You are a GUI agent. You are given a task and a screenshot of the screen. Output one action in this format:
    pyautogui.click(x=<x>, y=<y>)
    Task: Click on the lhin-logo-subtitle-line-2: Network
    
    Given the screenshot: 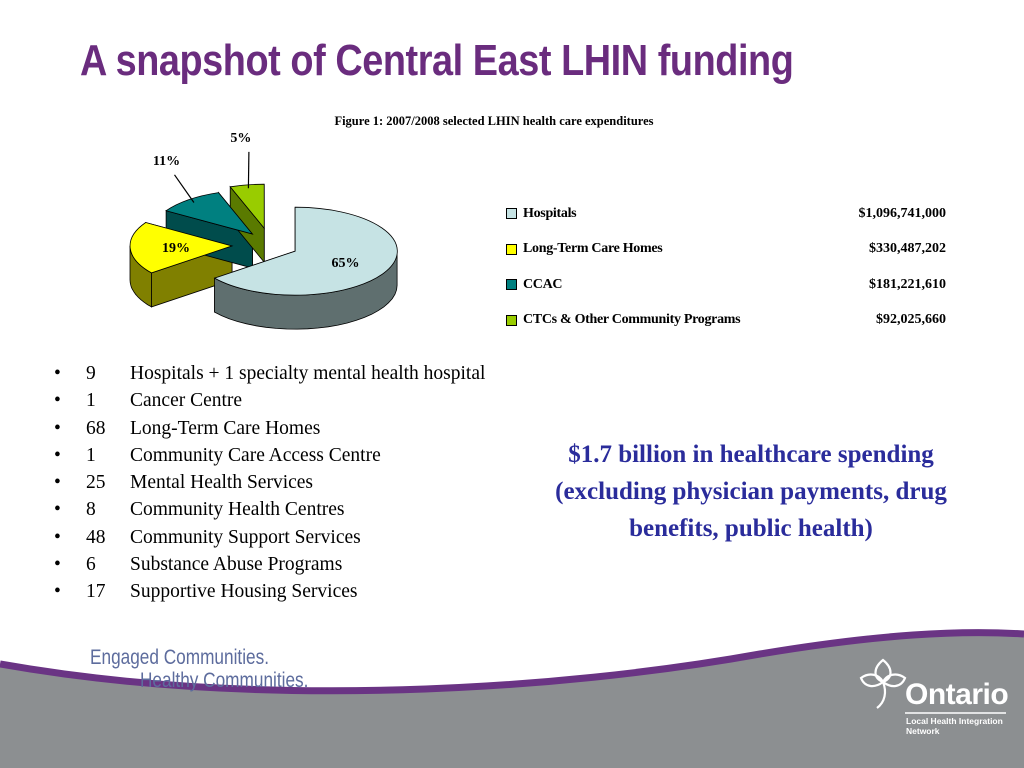 What is the action you would take?
    pyautogui.click(x=923, y=731)
    